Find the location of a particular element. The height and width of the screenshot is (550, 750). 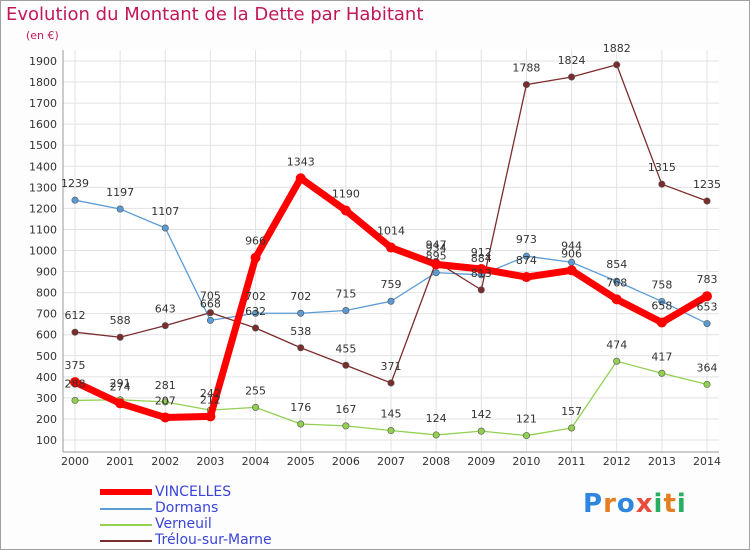

y-tick-label: 1000 is located at coordinates (43, 251).